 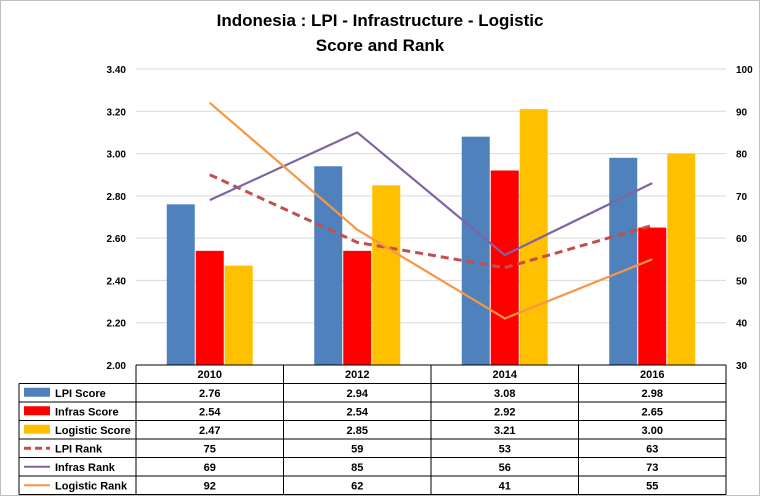 I want to click on right-axis-tick: 50, so click(x=742, y=281).